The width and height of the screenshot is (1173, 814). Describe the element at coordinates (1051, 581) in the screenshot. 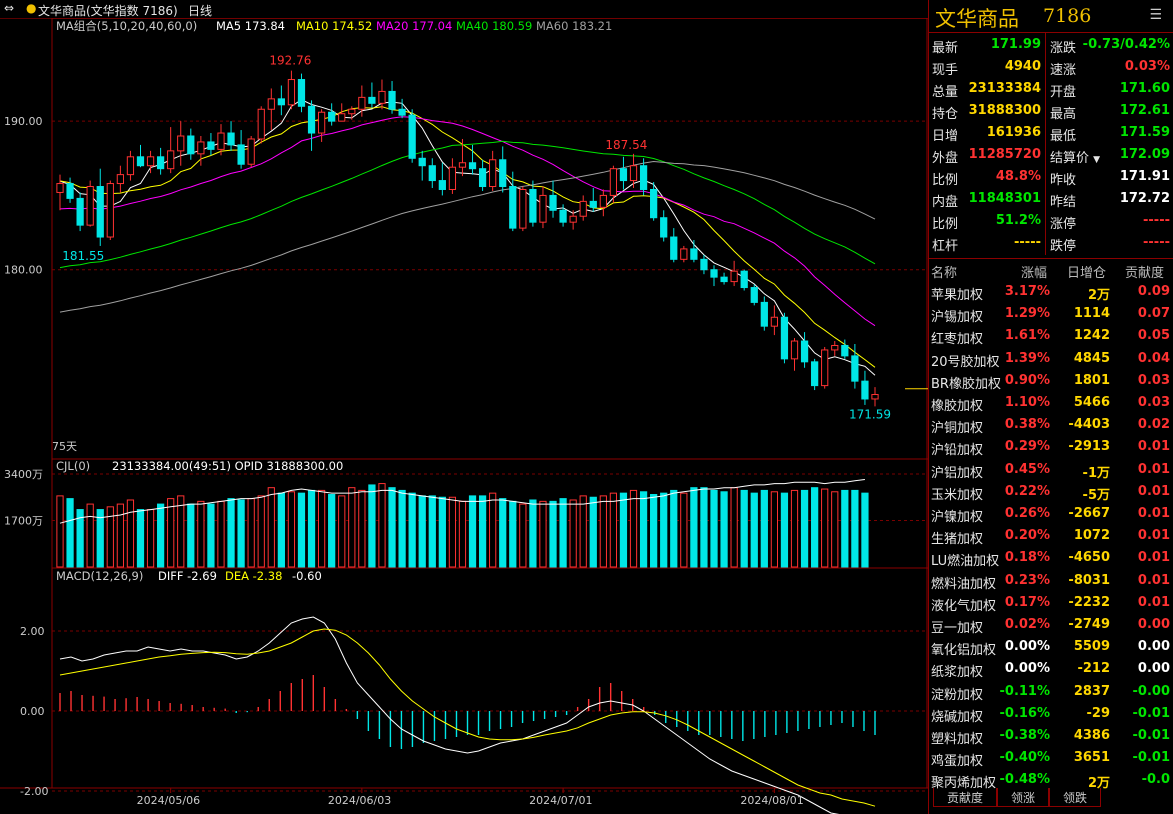

I see `rank-row: 燃料油加权 0.23% -8031 0.01` at that location.